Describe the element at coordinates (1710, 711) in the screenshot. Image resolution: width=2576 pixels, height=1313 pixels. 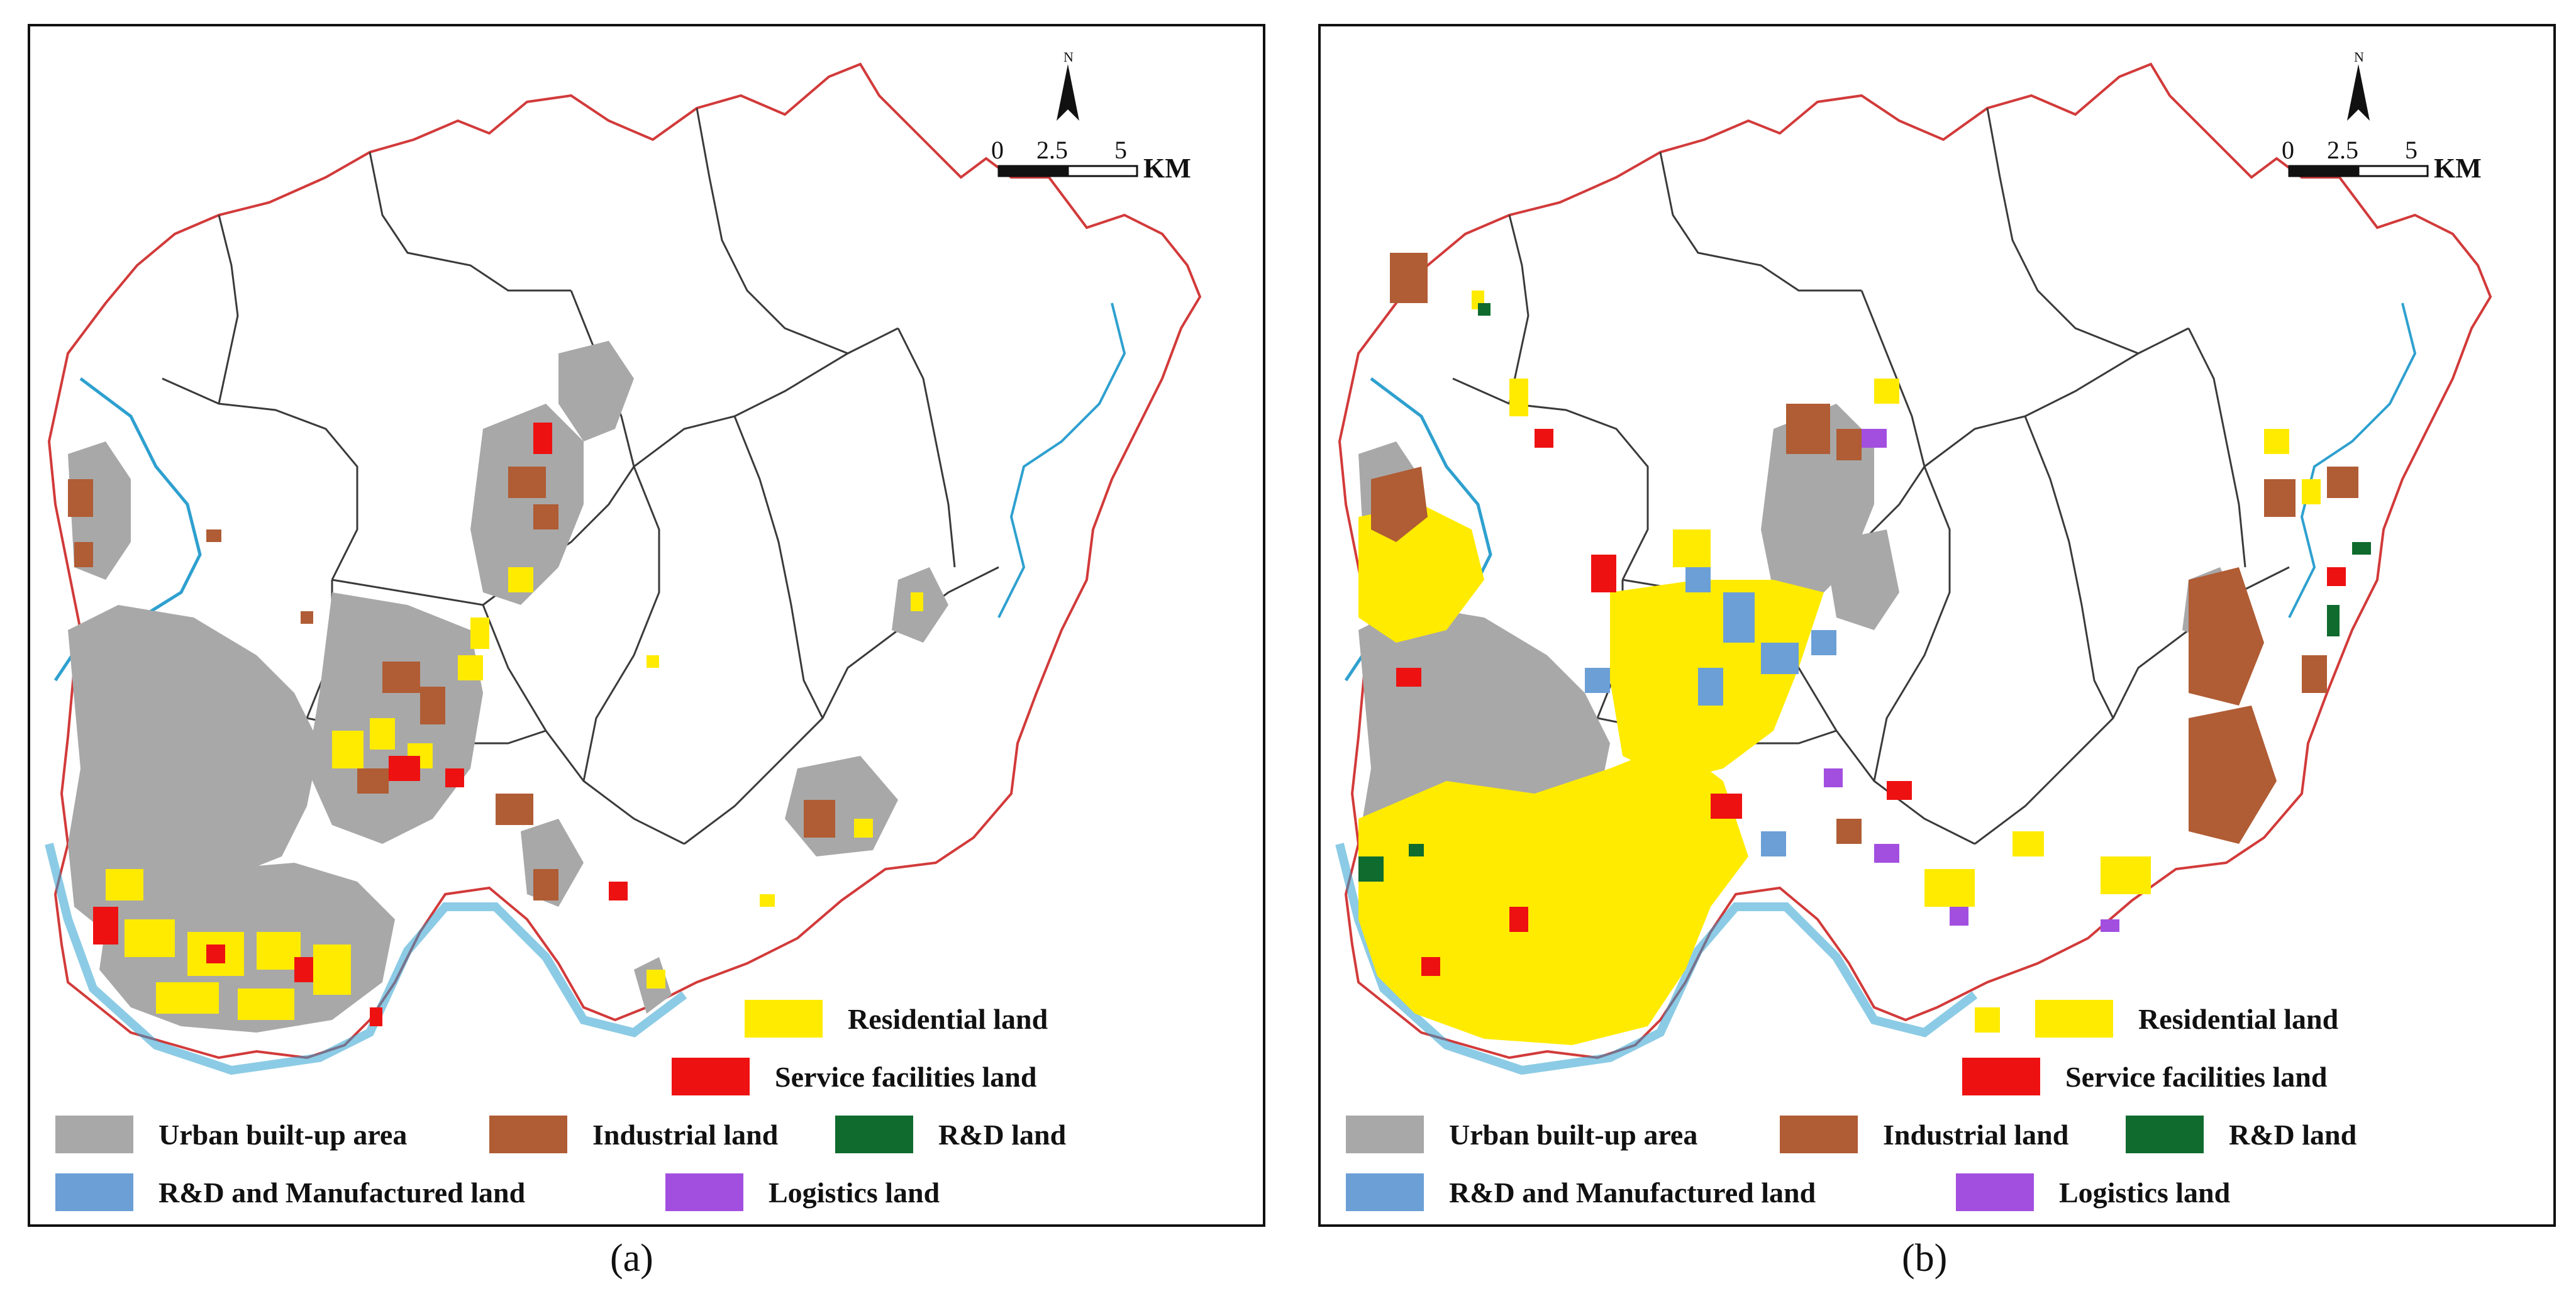
I see `rnd-manufactured-patches` at that location.